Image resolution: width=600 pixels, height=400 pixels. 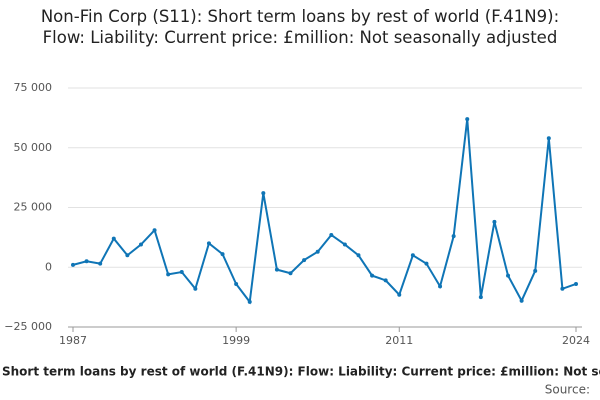 What do you see at coordinates (399, 340) in the screenshot?
I see `x-tick-label: 2011` at bounding box center [399, 340].